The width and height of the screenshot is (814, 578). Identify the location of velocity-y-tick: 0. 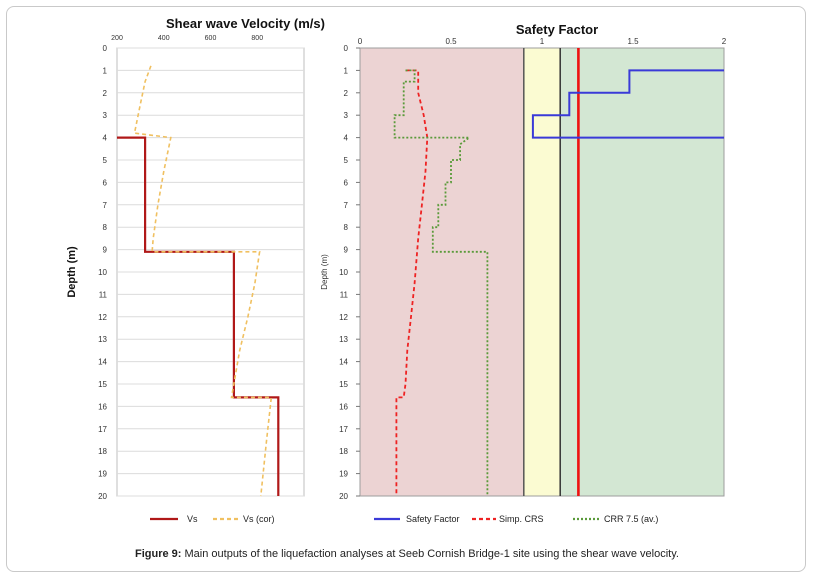
(105, 48).